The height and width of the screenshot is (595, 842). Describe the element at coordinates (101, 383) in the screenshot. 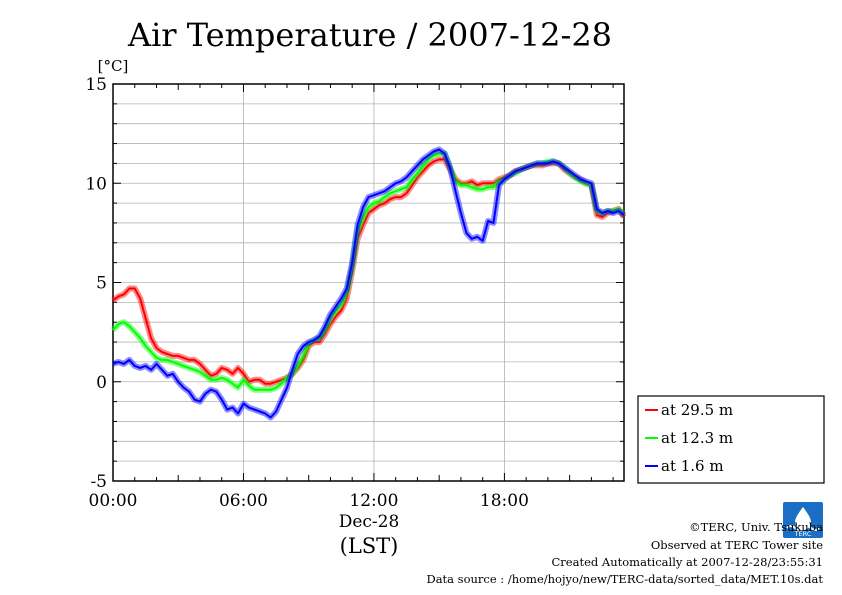

I see `y-tick-label: 0` at that location.